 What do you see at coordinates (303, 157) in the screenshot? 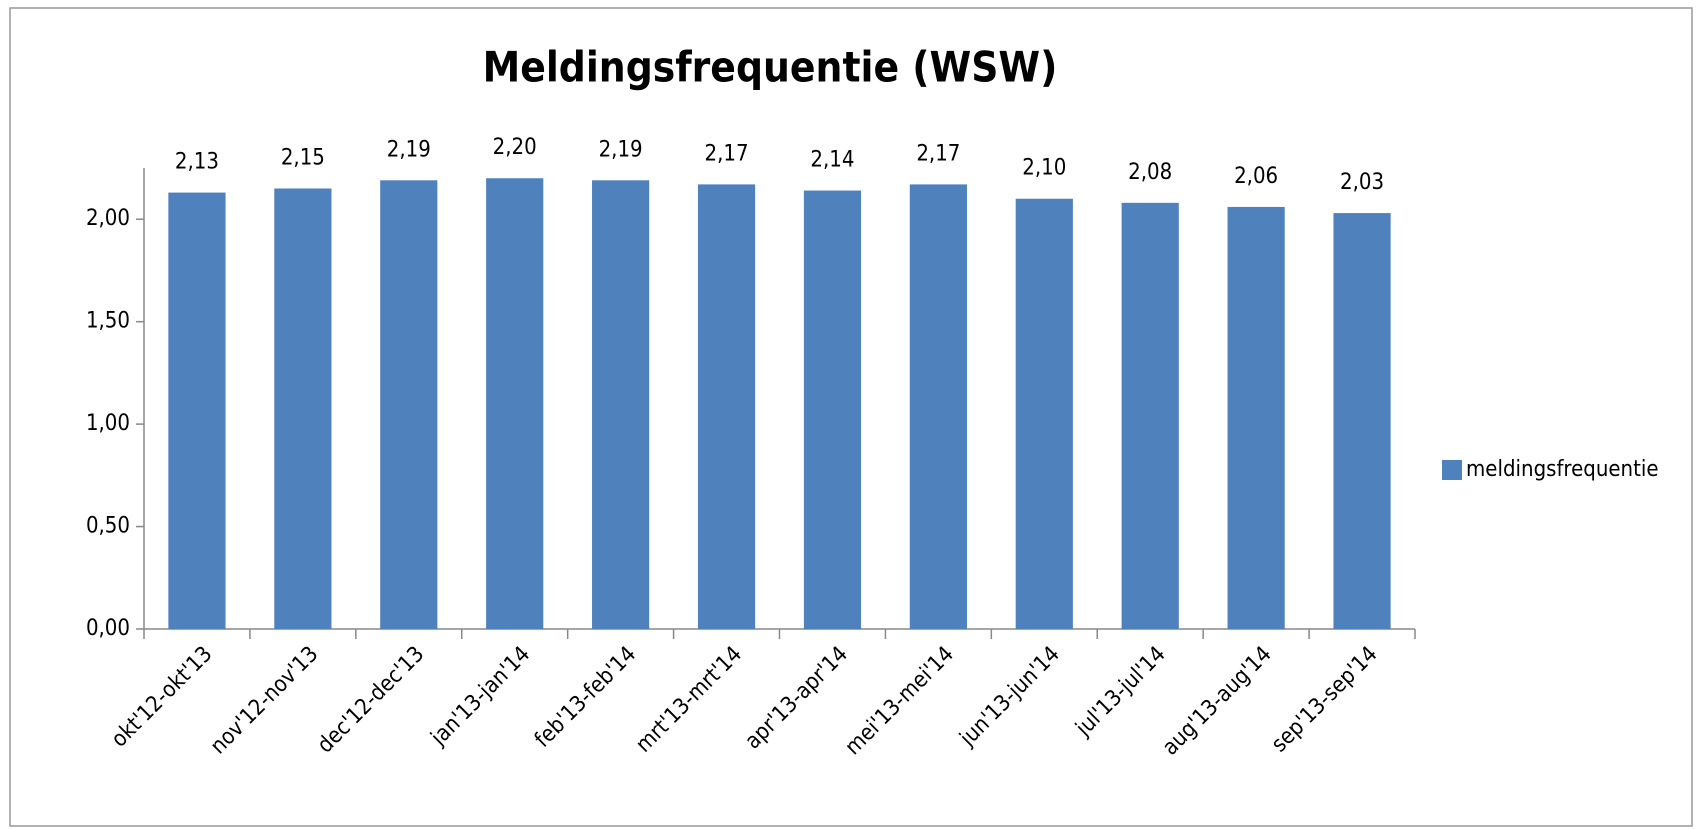
I see `value-label: 2,15` at bounding box center [303, 157].